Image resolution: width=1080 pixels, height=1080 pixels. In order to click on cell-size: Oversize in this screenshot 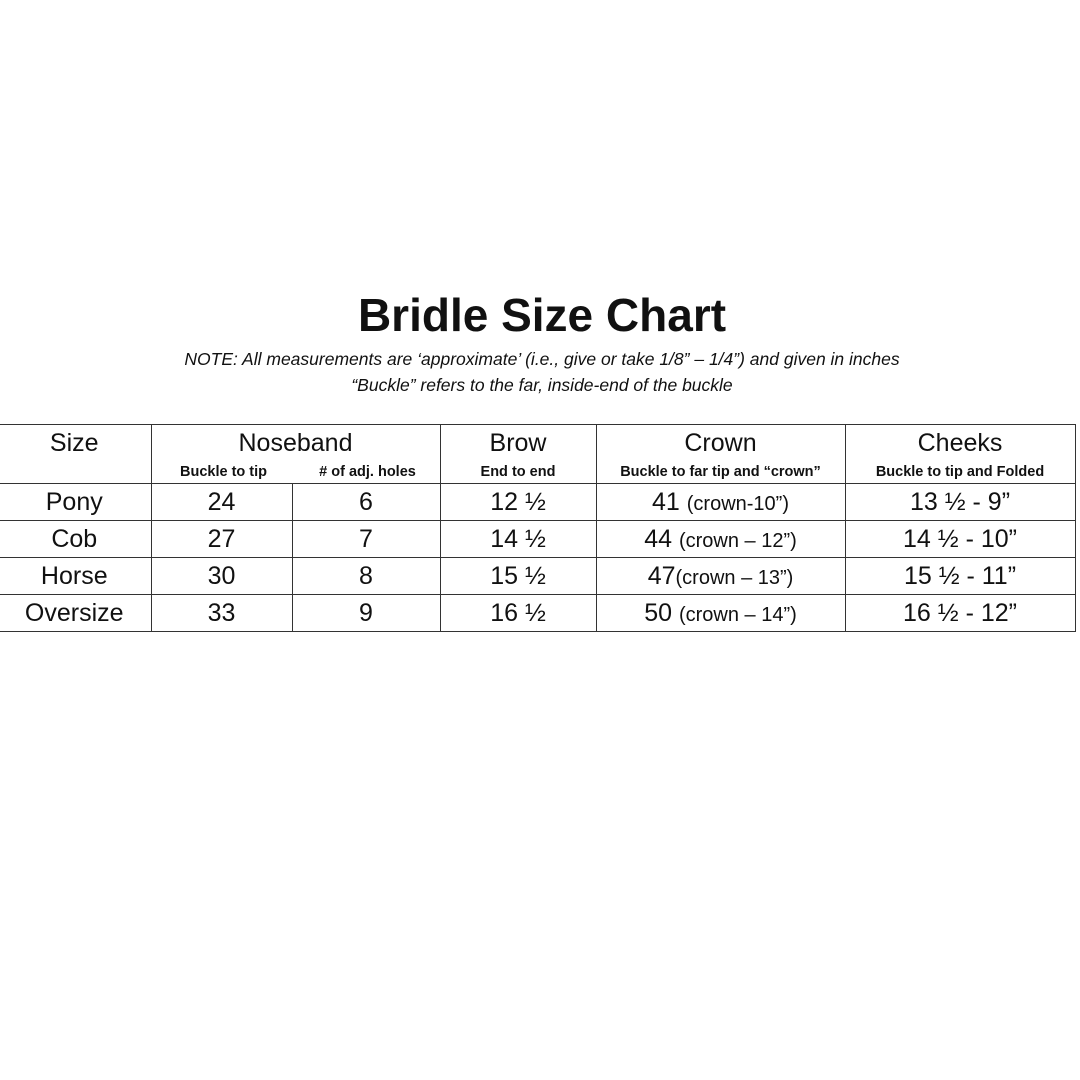, I will do `click(76, 613)`.